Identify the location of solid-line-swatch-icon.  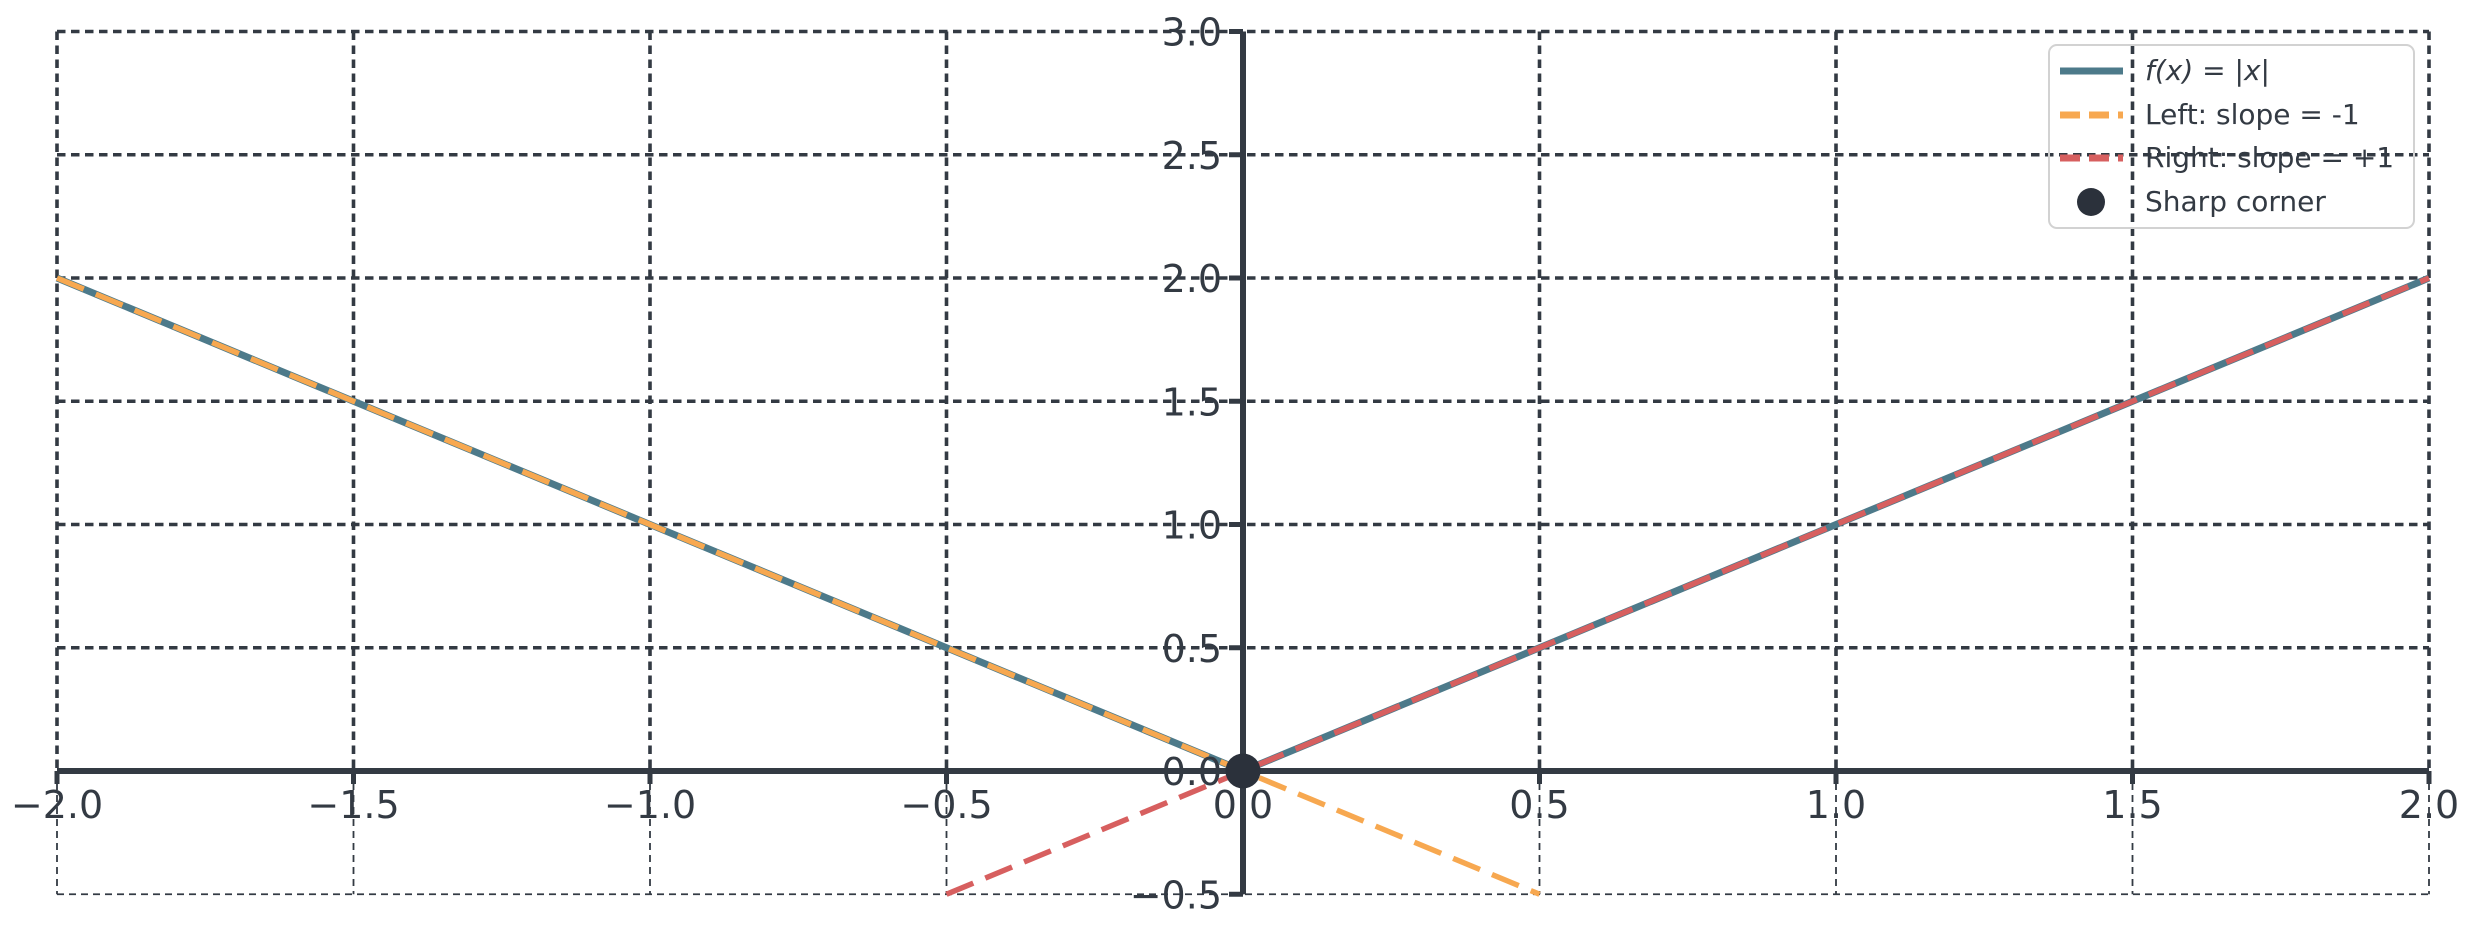
(2091, 71).